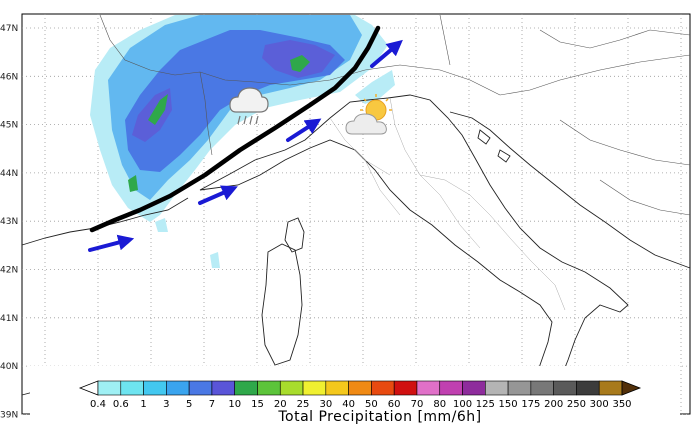  I want to click on colorbar-tick-label: 10, so click(234, 404).